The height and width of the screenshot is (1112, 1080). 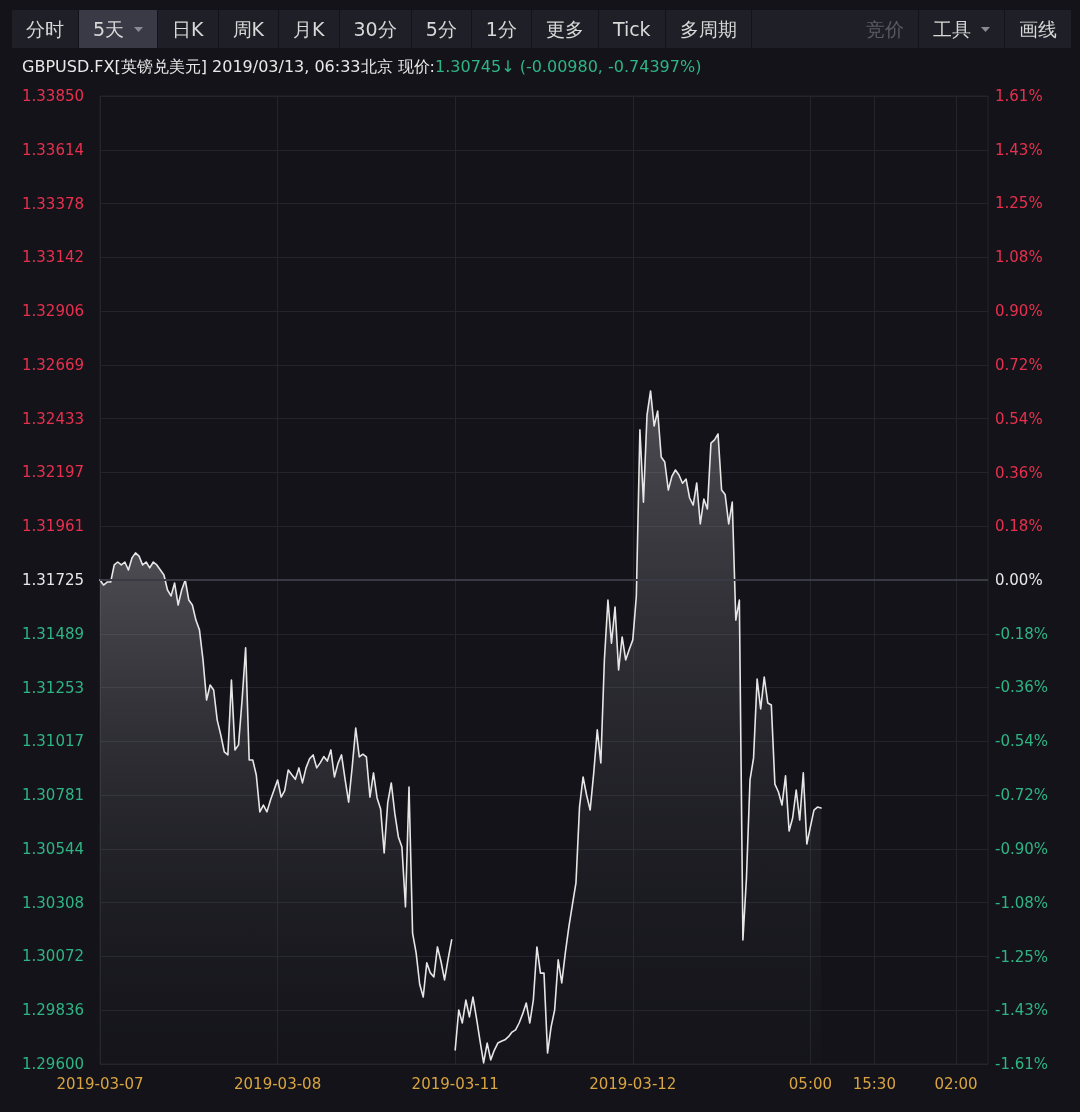 I want to click on y-tick-label: 1.32197, so click(x=53, y=472).